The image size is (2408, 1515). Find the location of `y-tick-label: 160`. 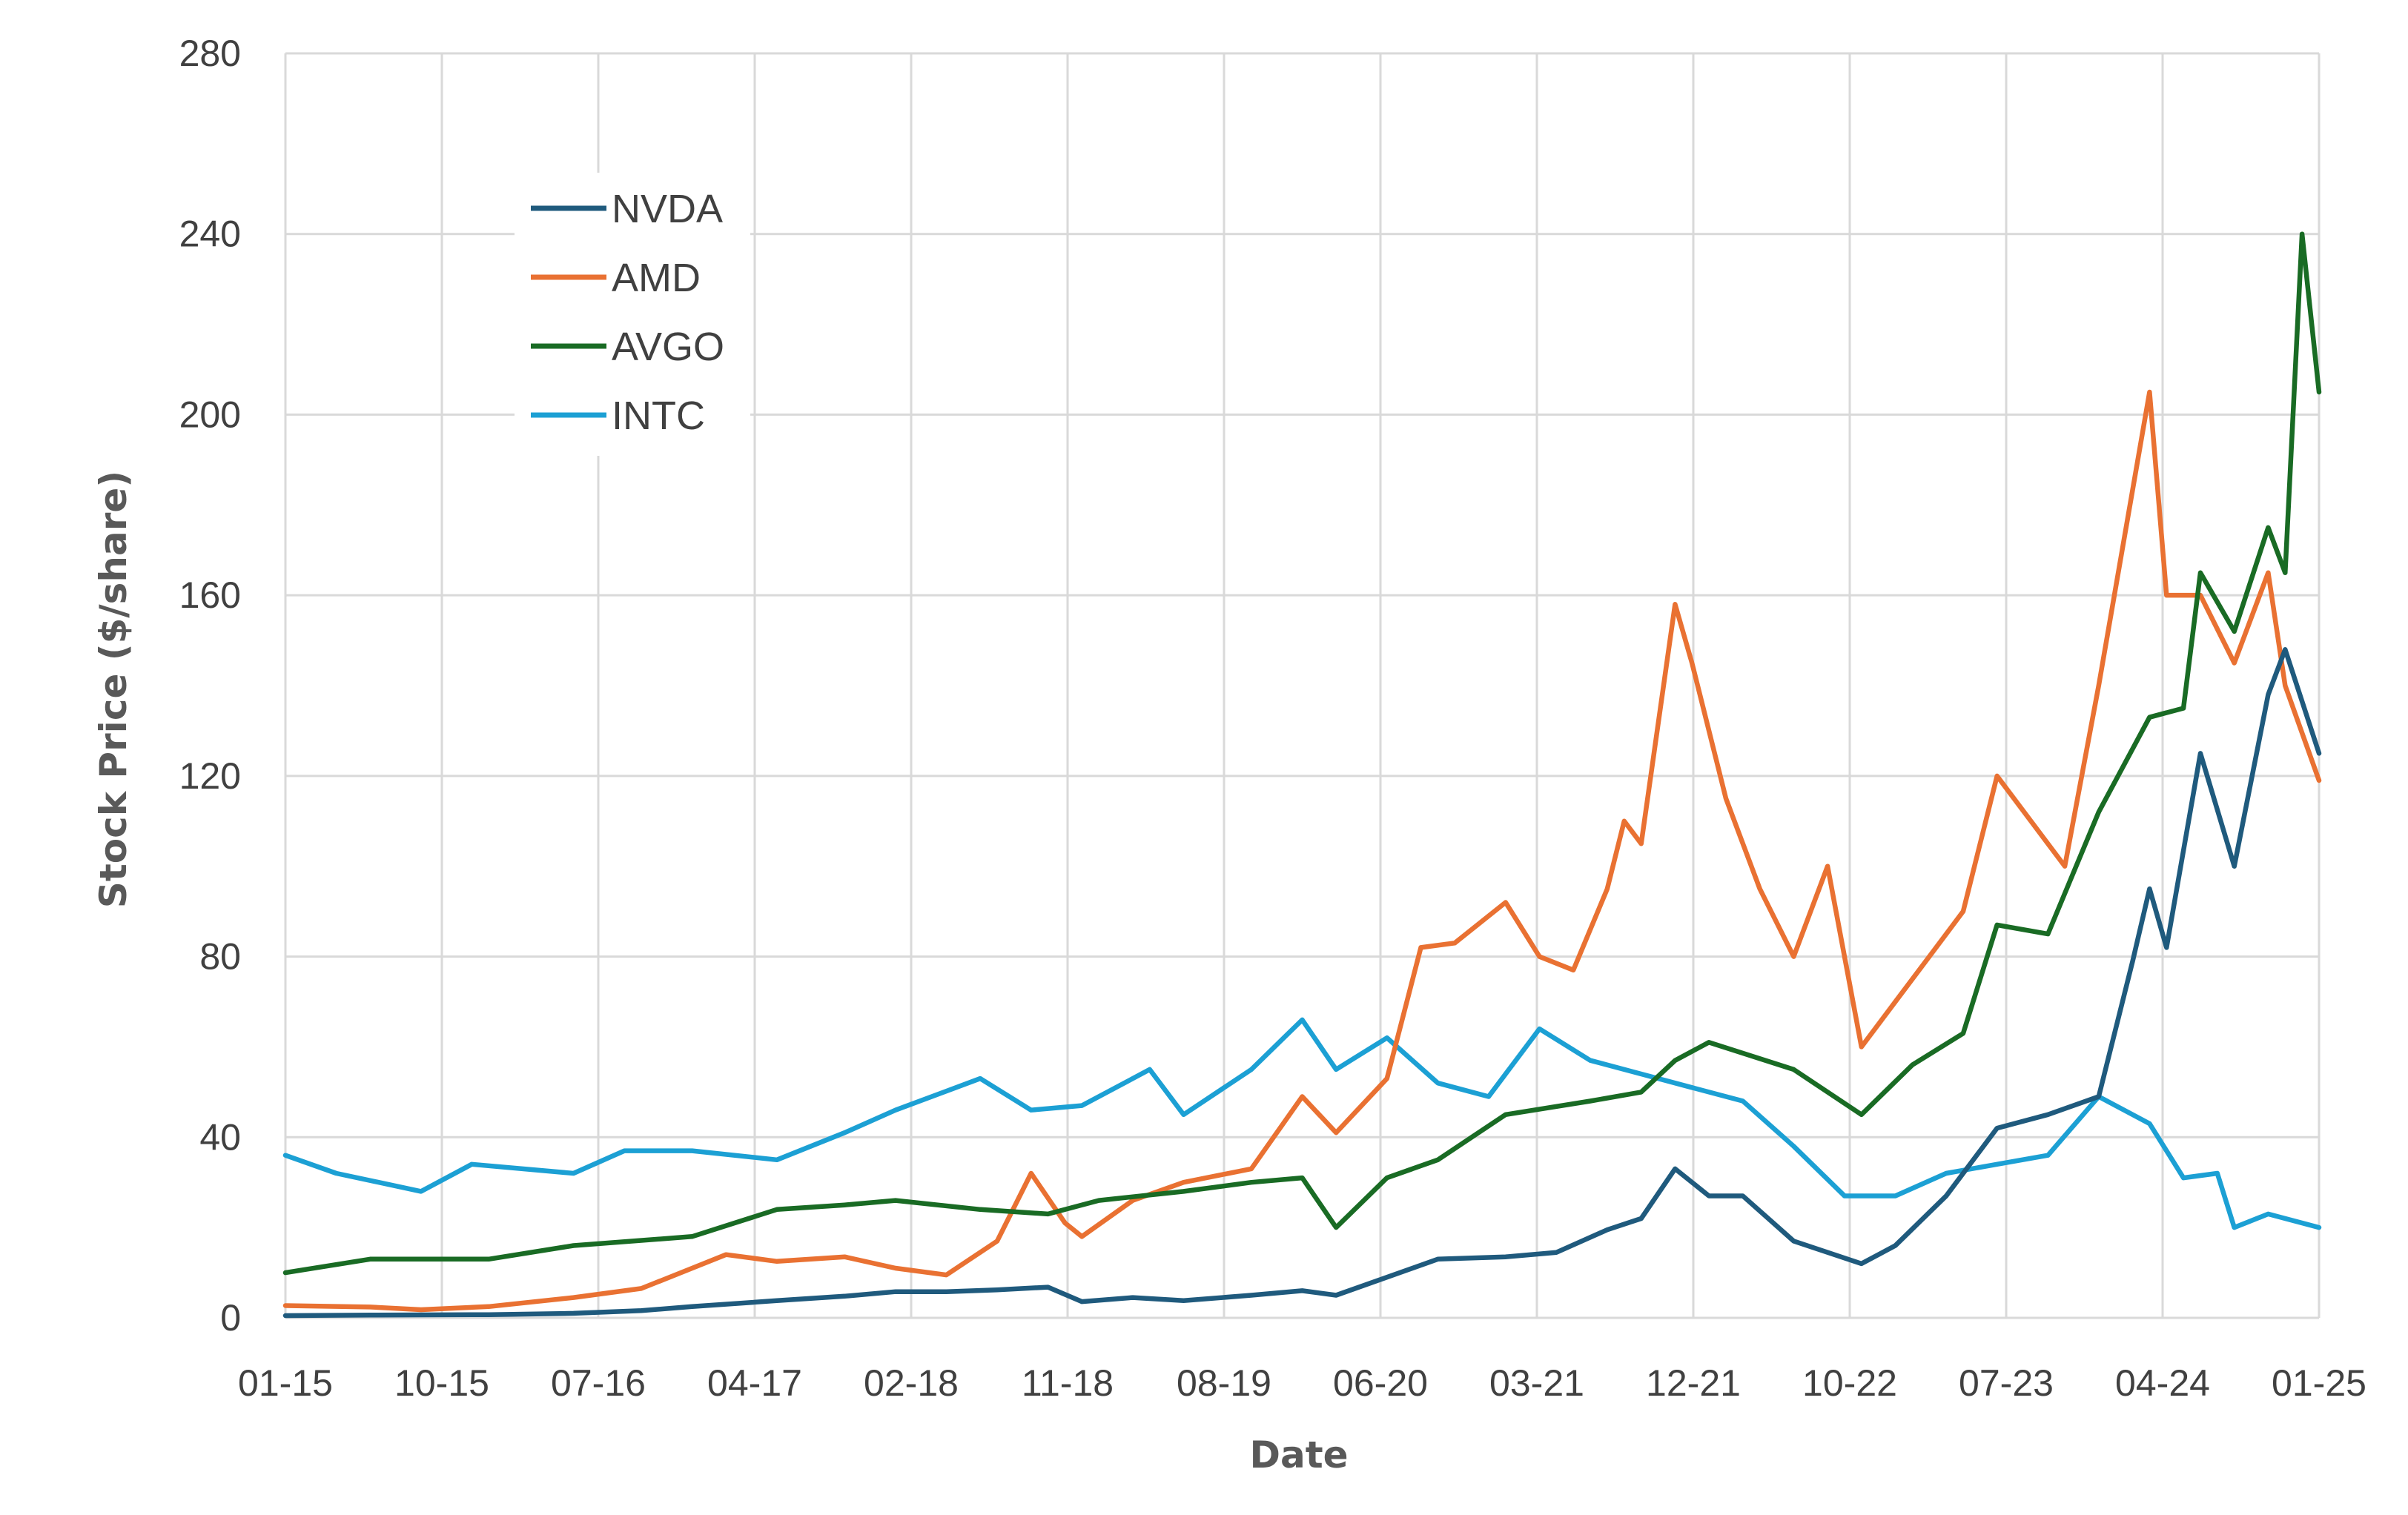

y-tick-label: 160 is located at coordinates (210, 595).